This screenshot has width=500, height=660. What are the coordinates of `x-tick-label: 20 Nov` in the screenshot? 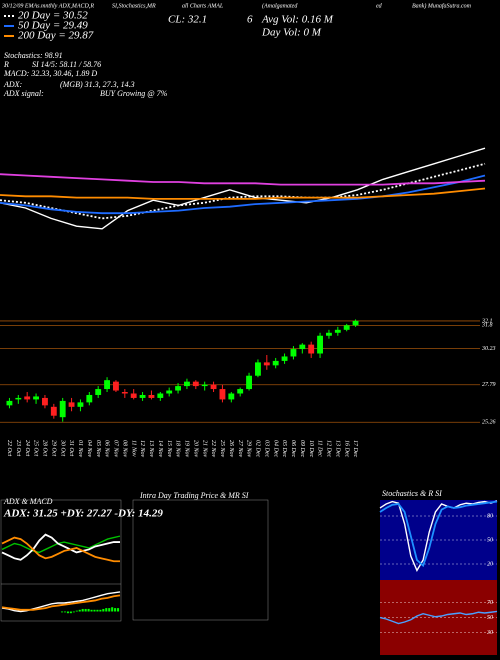 It's located at (195, 449).